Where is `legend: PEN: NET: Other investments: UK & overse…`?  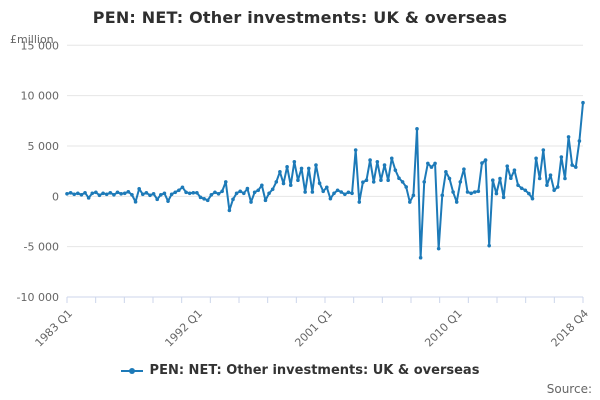 legend: PEN: NET: Other investments: UK & overse… is located at coordinates (300, 370).